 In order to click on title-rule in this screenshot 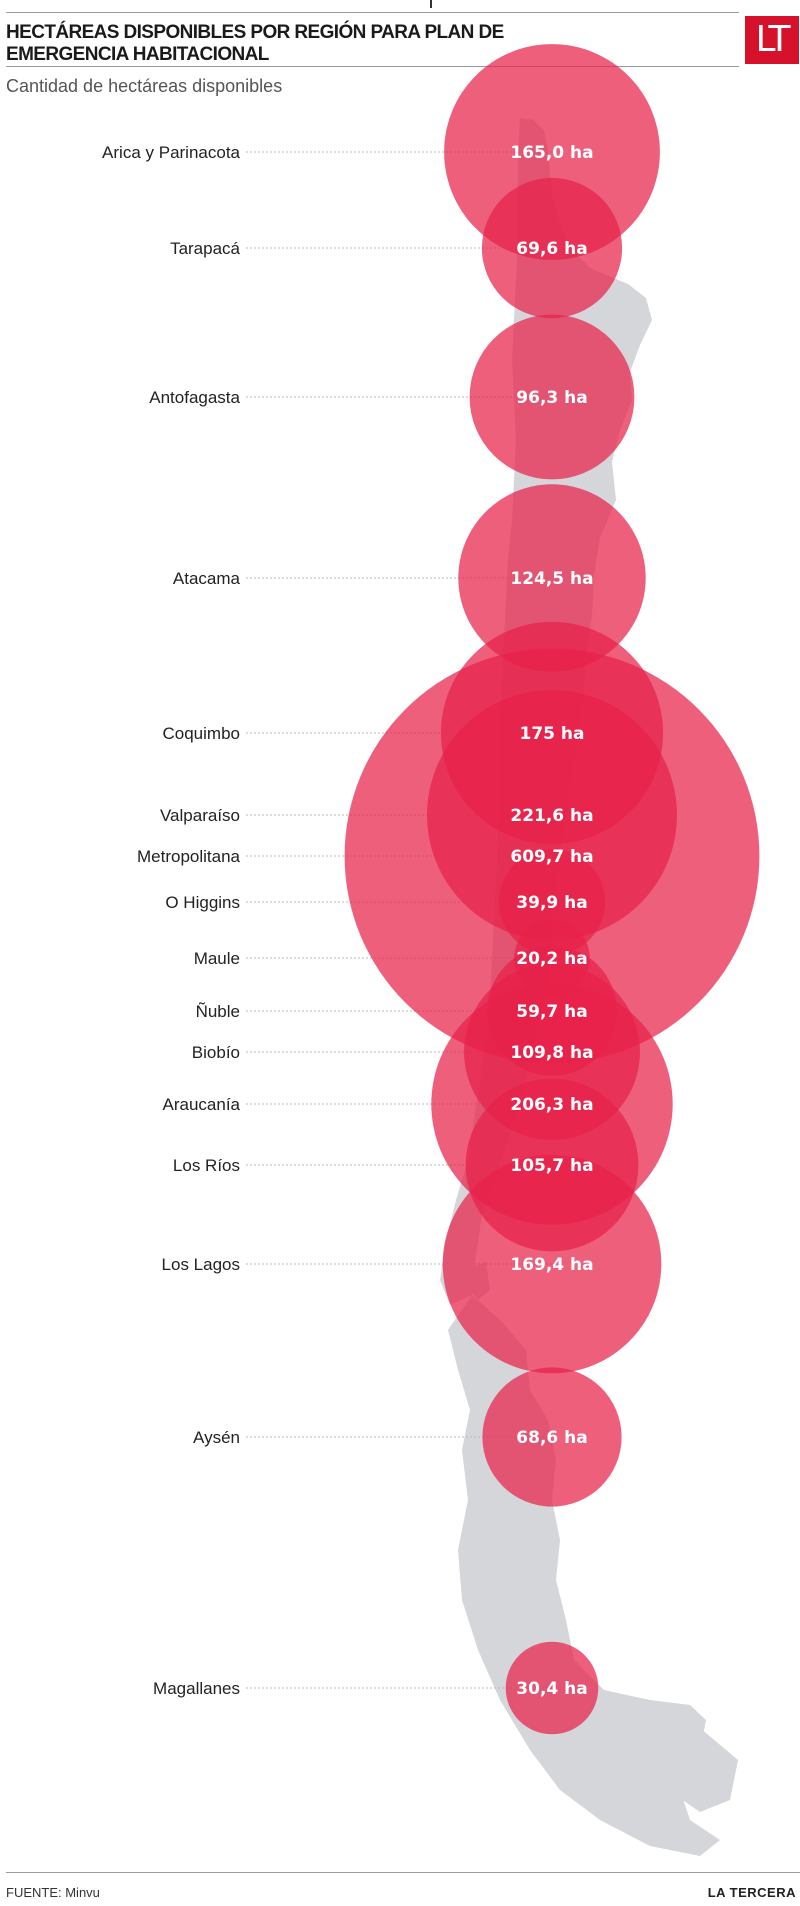, I will do `click(372, 66)`.